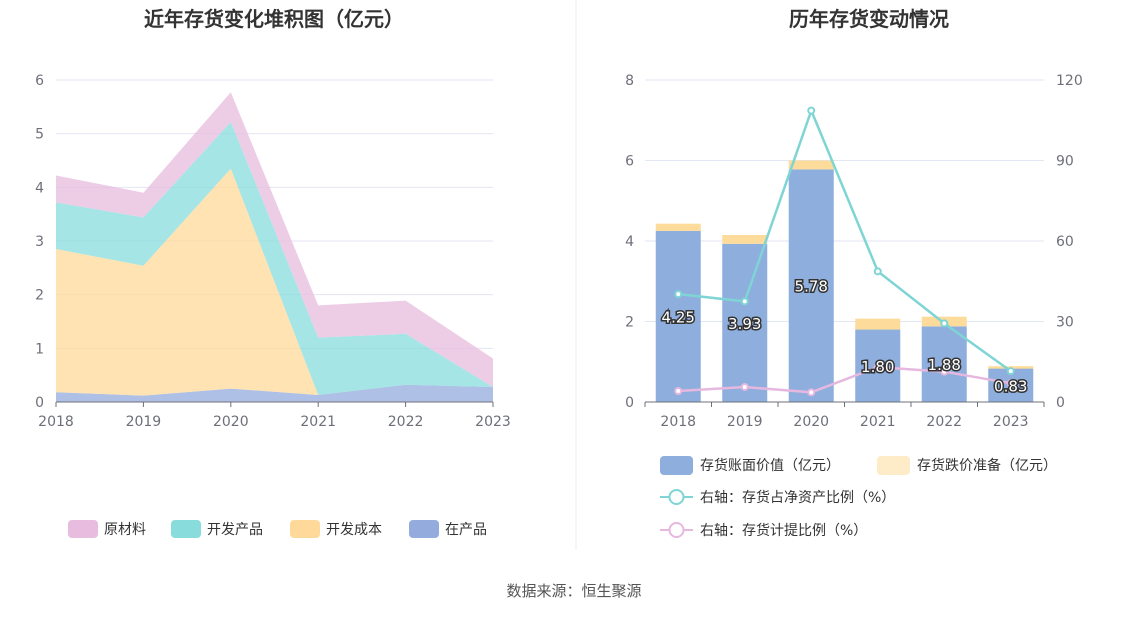  I want to click on y-tick-label: 3, so click(39, 242).